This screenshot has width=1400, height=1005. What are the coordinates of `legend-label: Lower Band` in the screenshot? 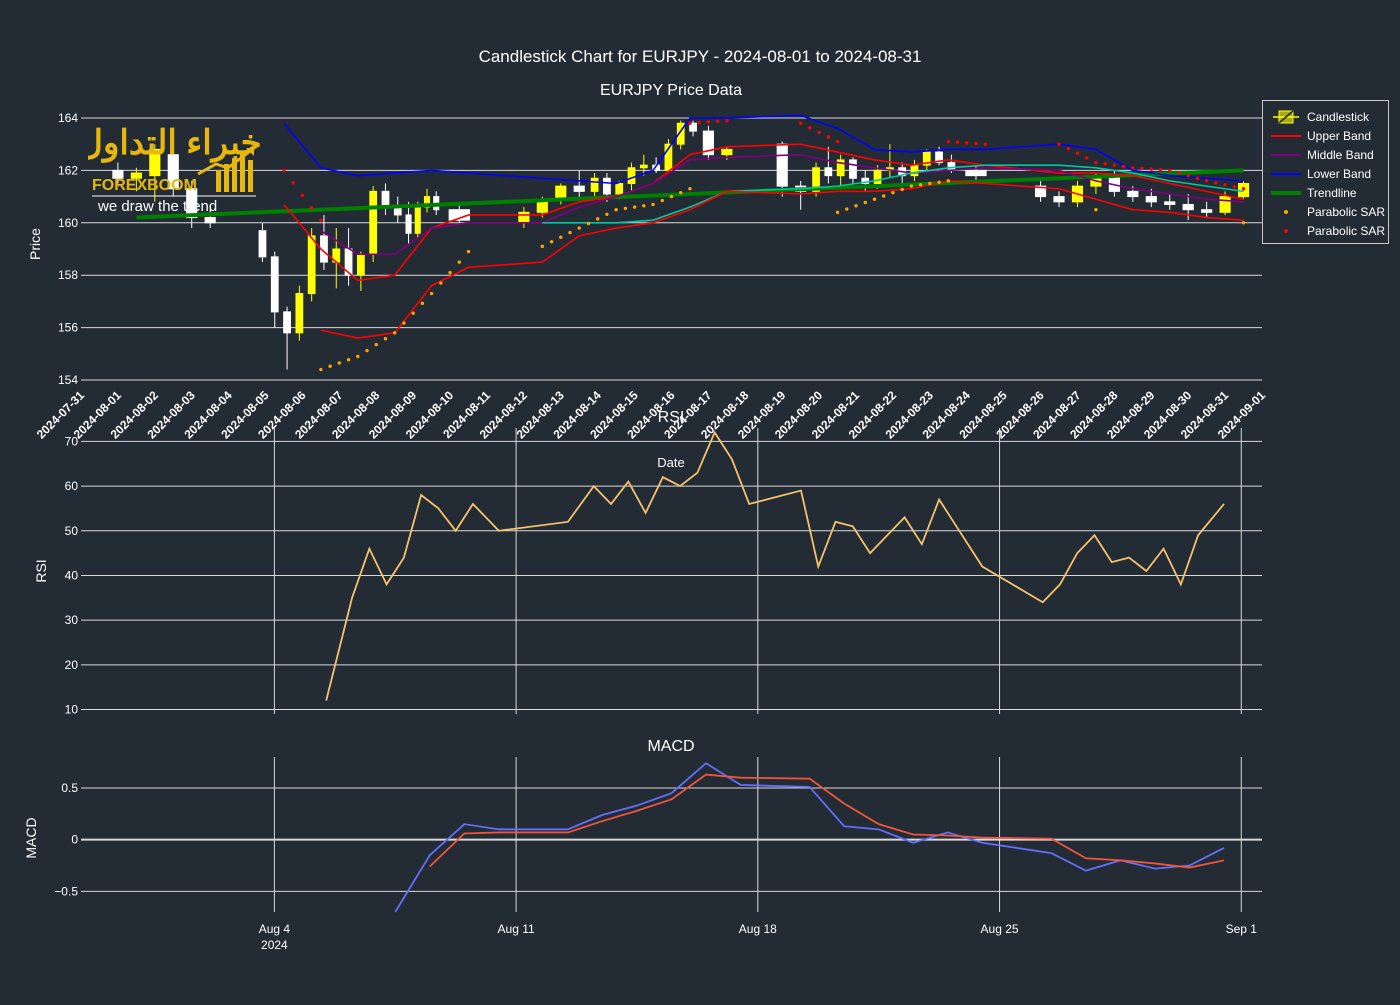 It's located at (1339, 173).